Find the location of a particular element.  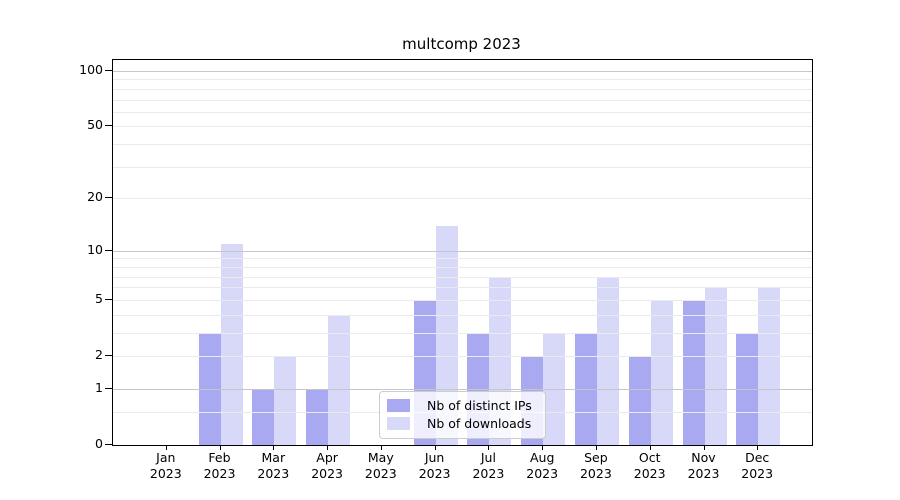

bar-dec-s1 is located at coordinates (769, 366).